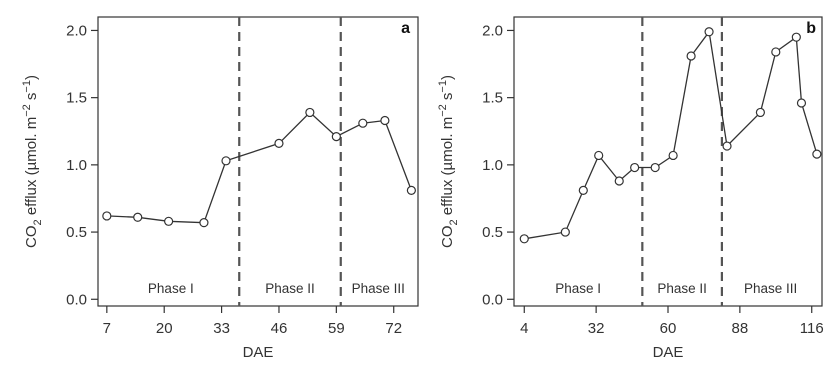  What do you see at coordinates (740, 328) in the screenshot?
I see `x-tick-label: 88` at bounding box center [740, 328].